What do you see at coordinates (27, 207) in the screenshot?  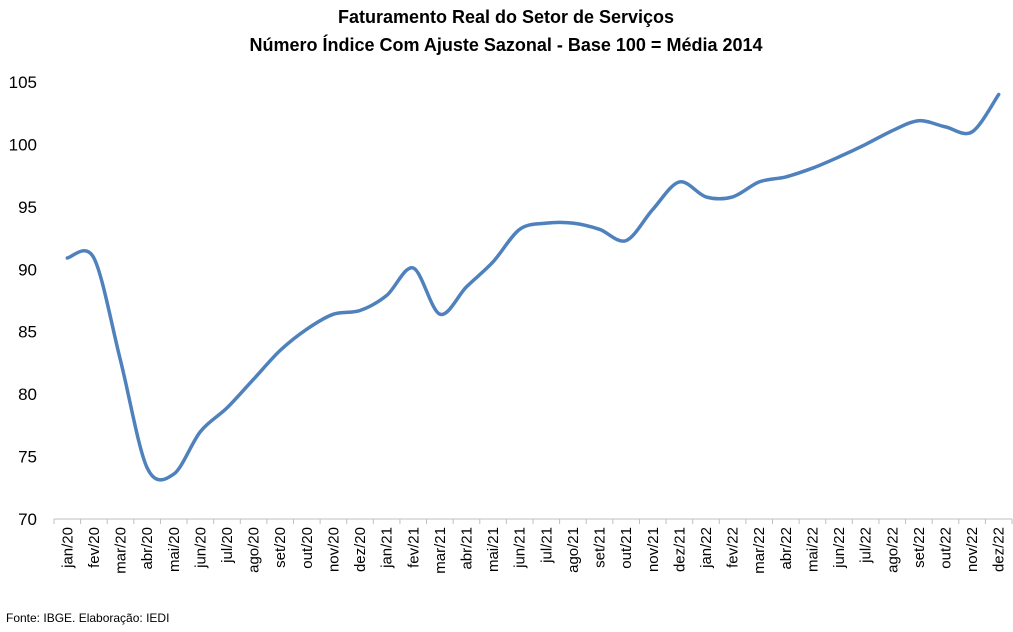 I see `y-tick-label: 95` at bounding box center [27, 207].